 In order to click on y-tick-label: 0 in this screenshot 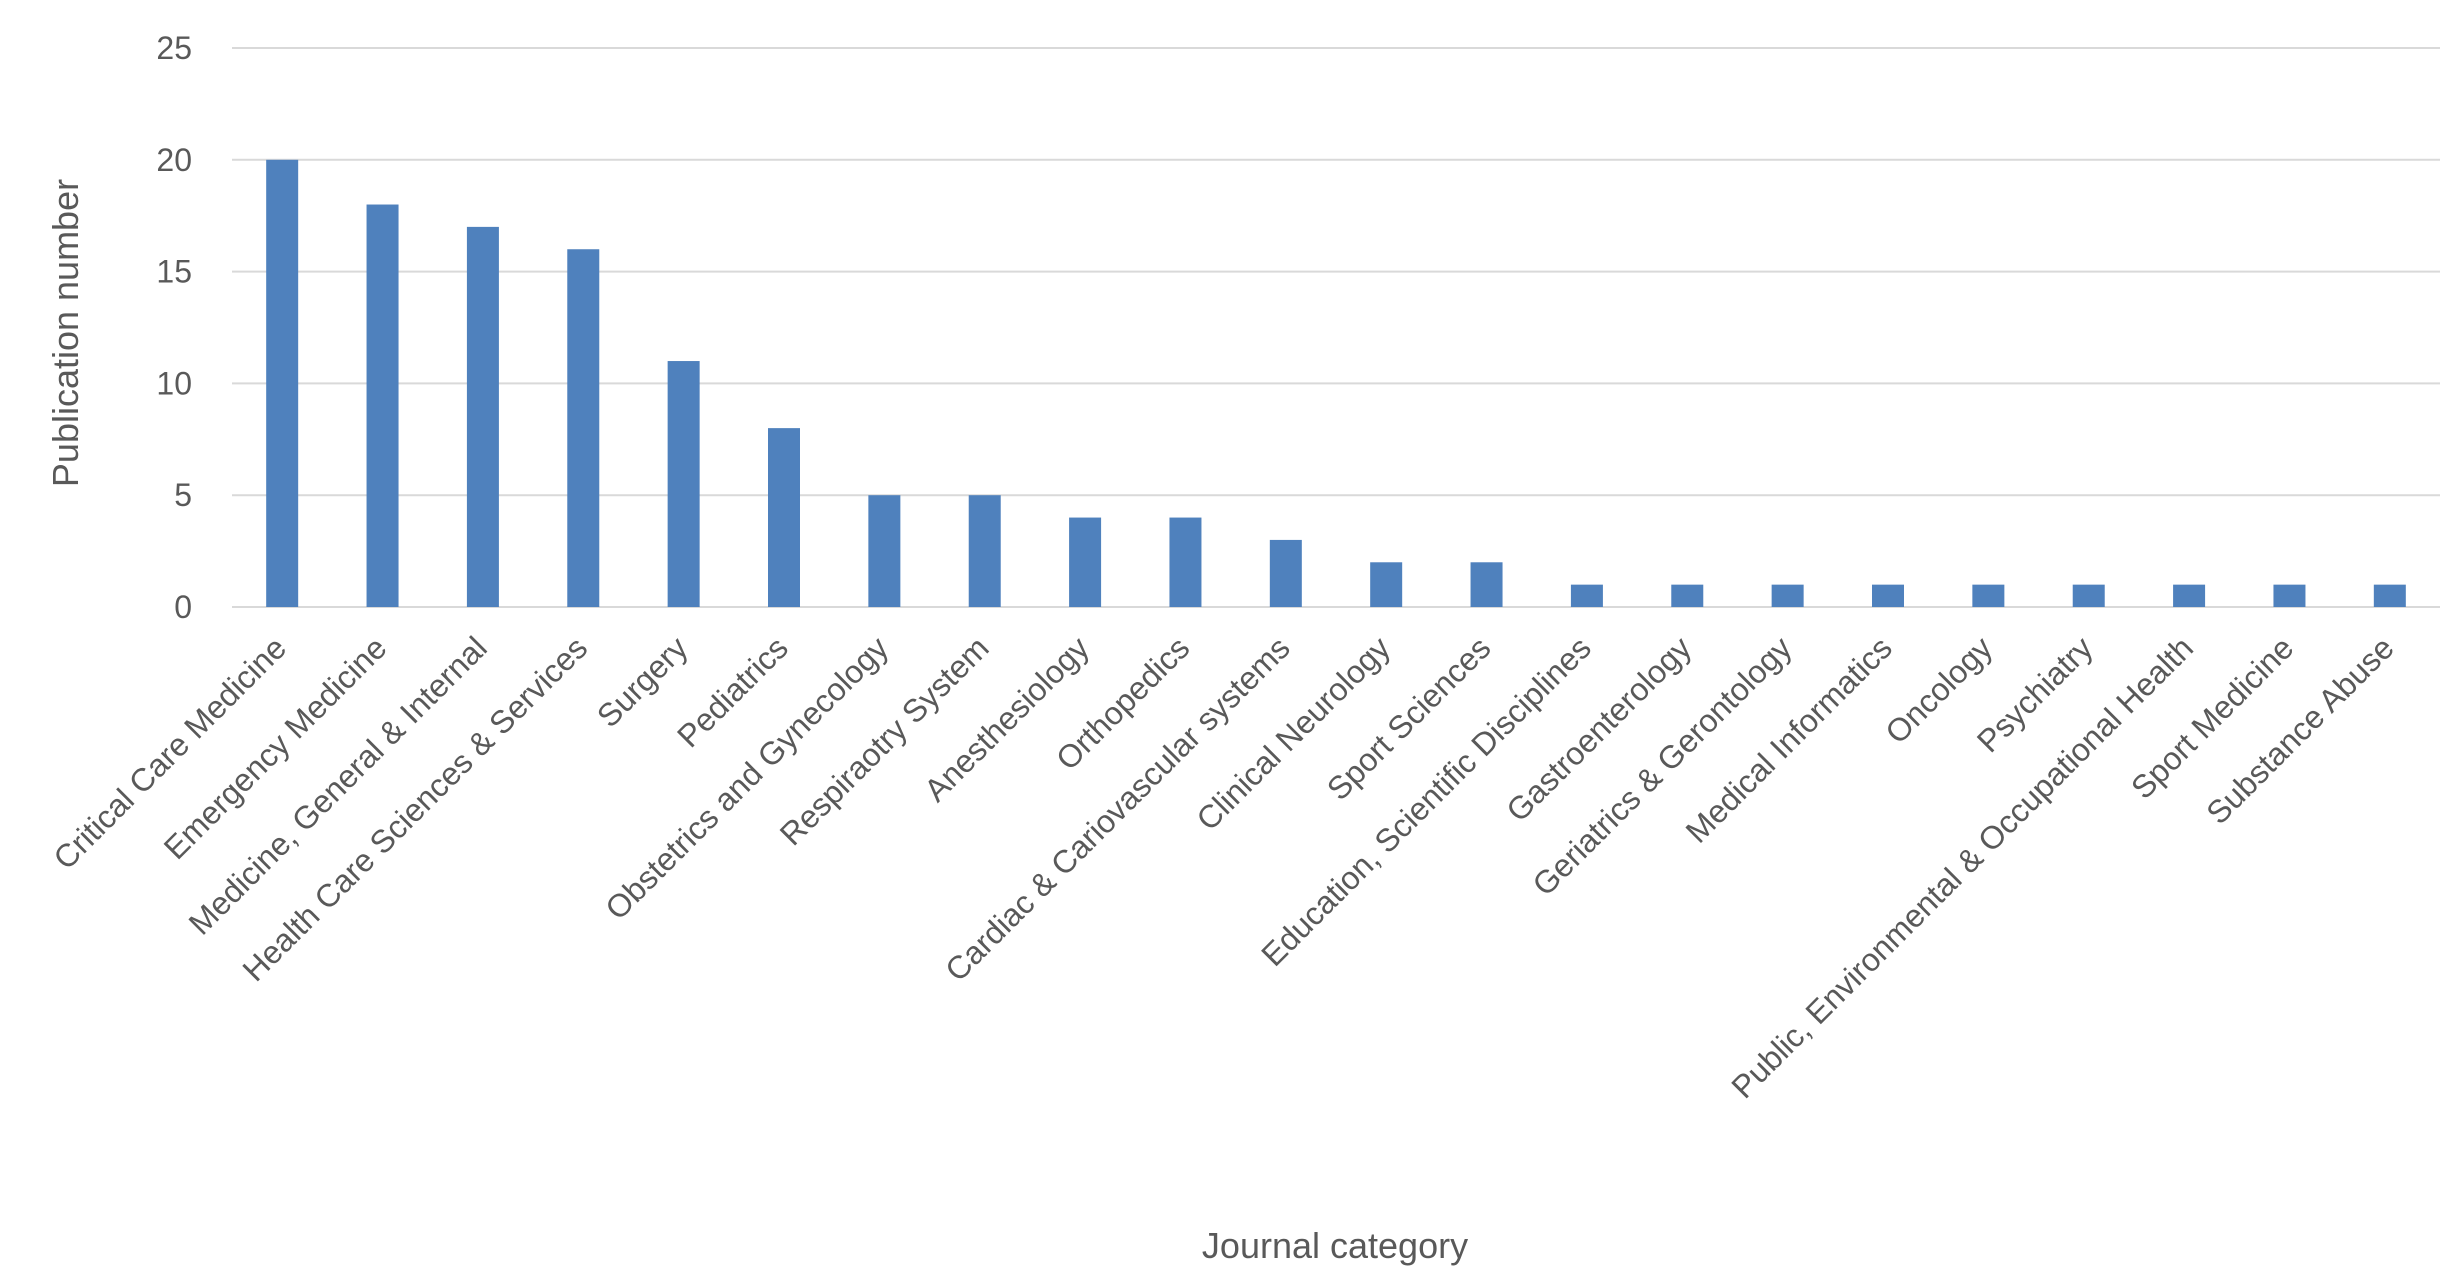, I will do `click(183, 607)`.